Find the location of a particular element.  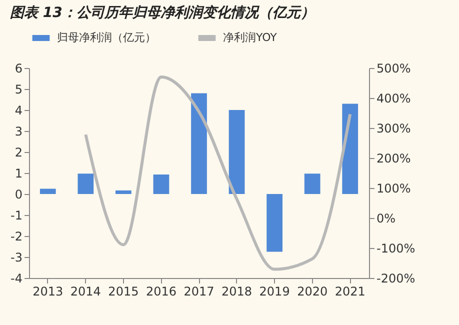

y-tick-label: 1 is located at coordinates (18, 173).